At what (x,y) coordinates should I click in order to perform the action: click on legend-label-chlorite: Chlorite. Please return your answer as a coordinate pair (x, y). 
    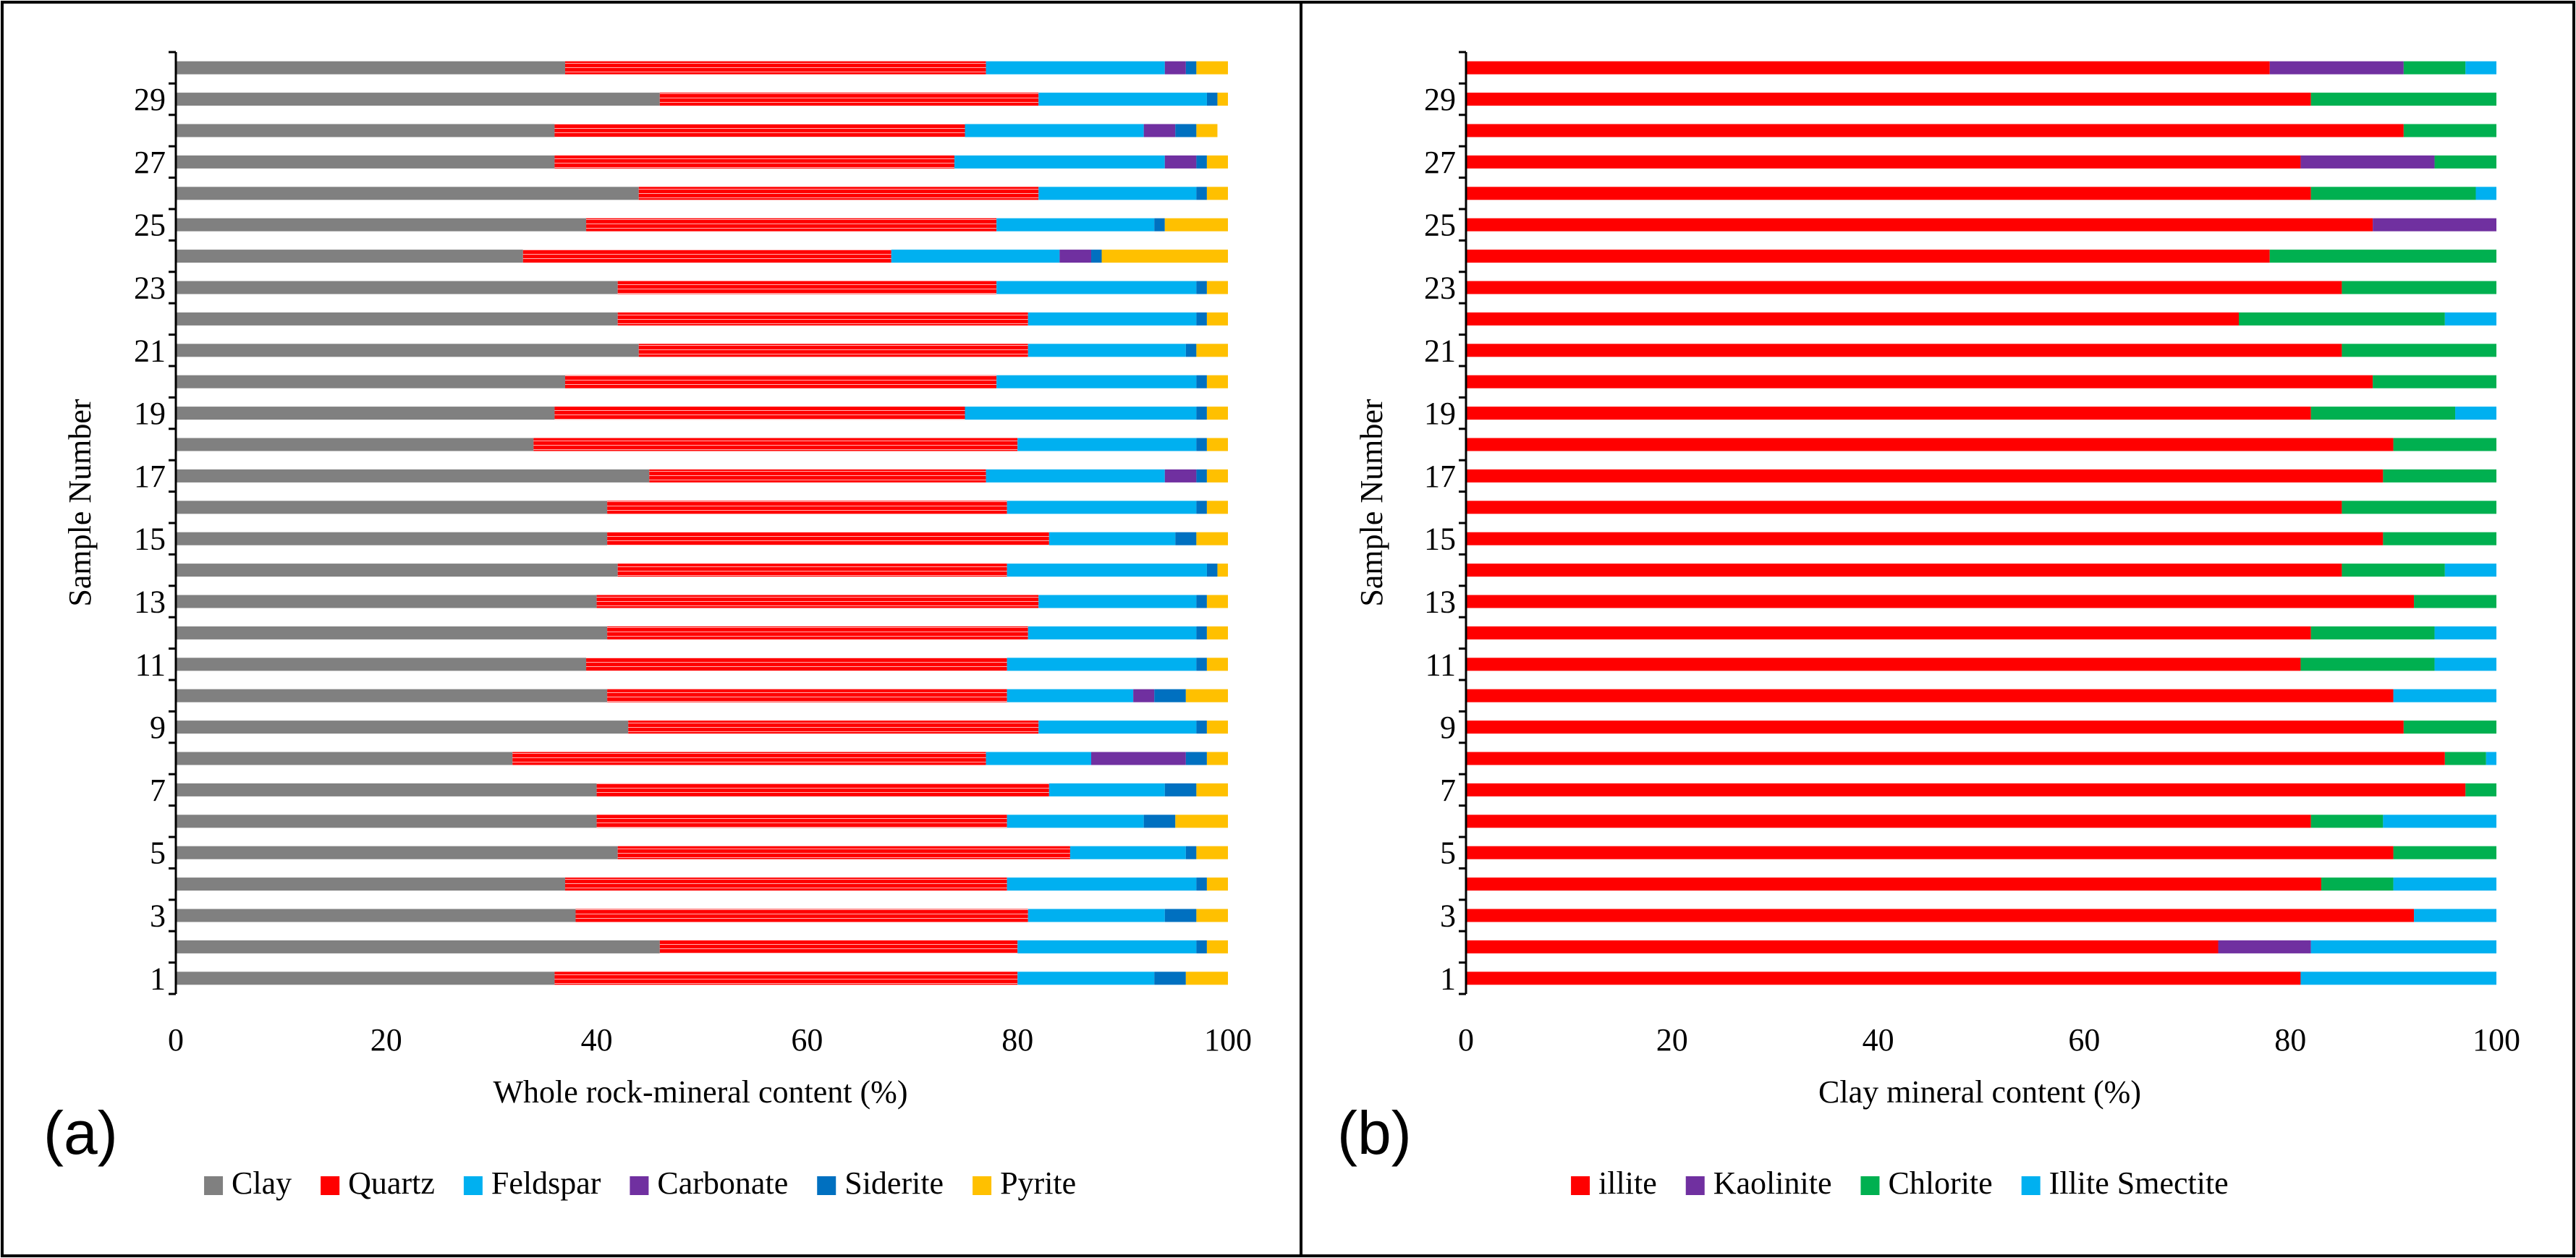
    Looking at the image, I should click on (1940, 1183).